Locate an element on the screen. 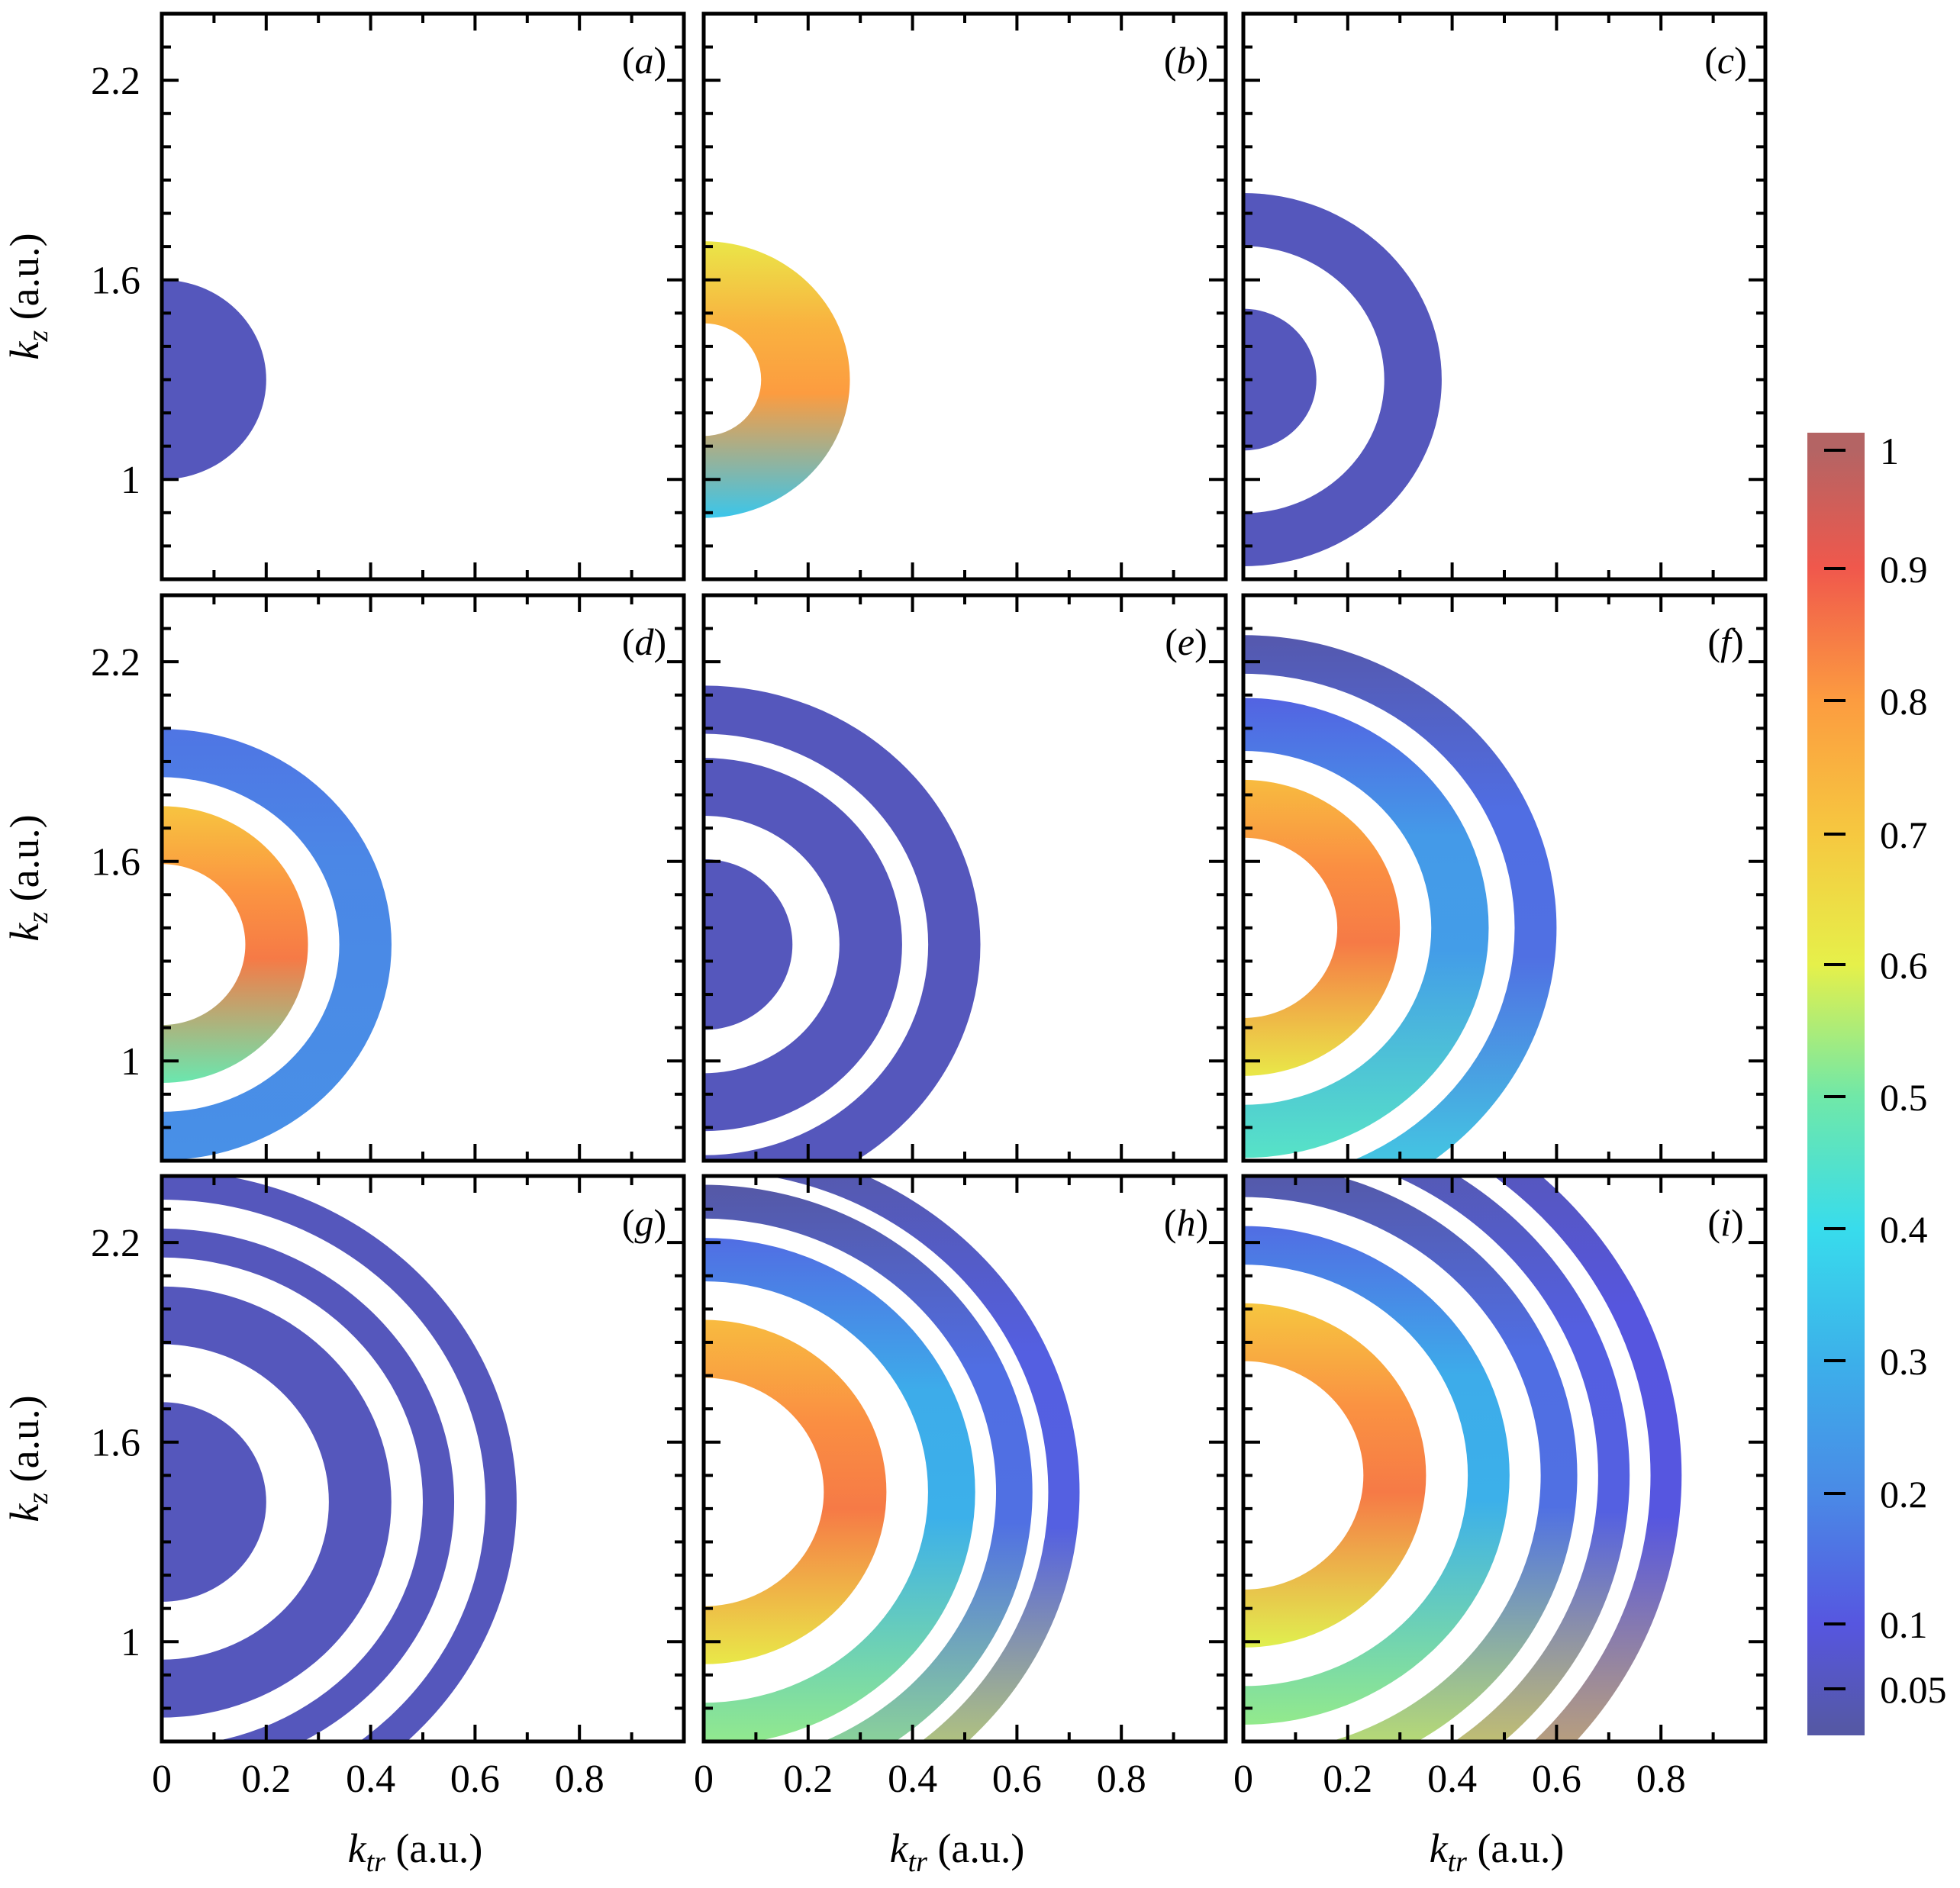 The image size is (1960, 1888). colorbar-tick-label: 0.1 is located at coordinates (1904, 1624).